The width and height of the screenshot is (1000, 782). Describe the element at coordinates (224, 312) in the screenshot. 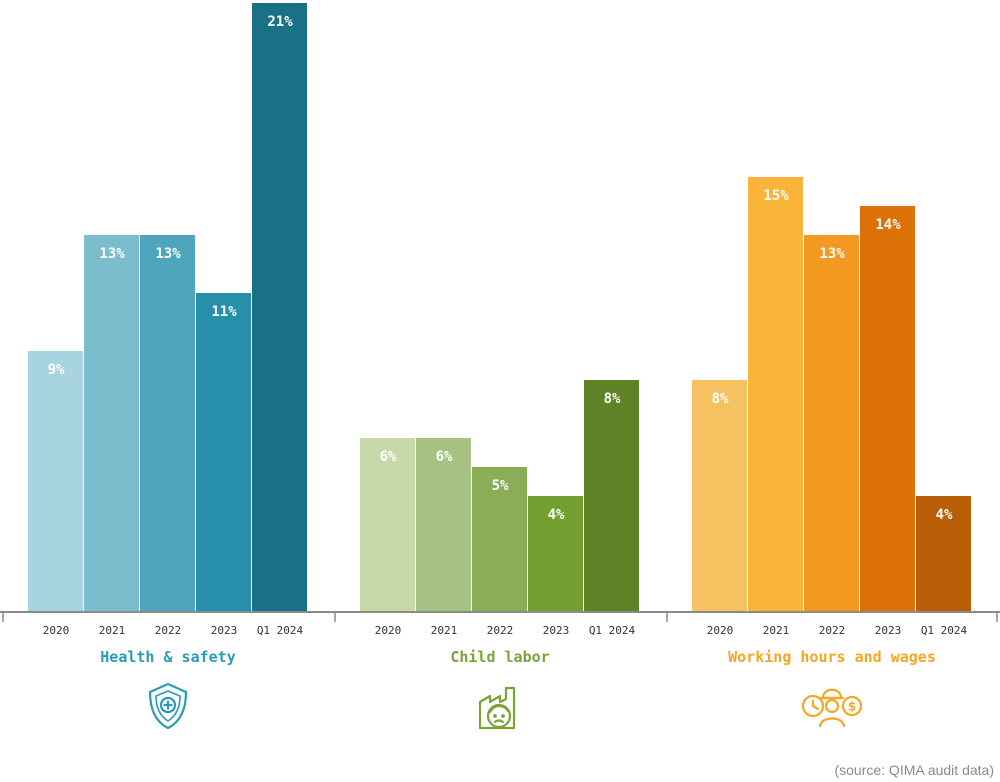

I see `bar-value-label: 11%` at that location.